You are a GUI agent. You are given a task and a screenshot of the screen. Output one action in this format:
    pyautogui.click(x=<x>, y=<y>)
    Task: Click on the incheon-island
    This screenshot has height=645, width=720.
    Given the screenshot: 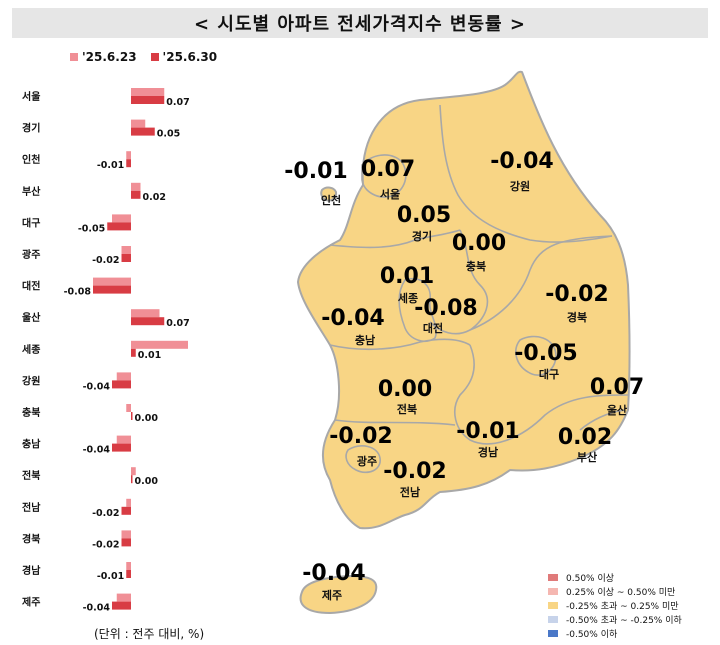 What is the action you would take?
    pyautogui.click(x=329, y=194)
    